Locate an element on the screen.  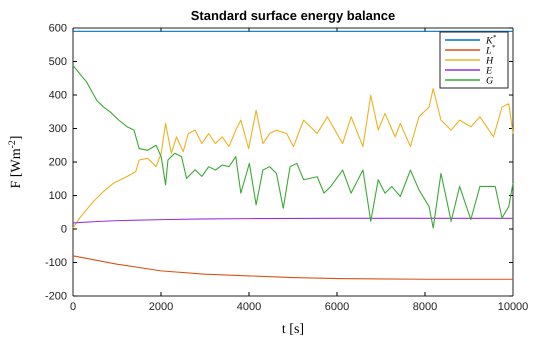
y-tick-label: -100 is located at coordinates (55, 263).